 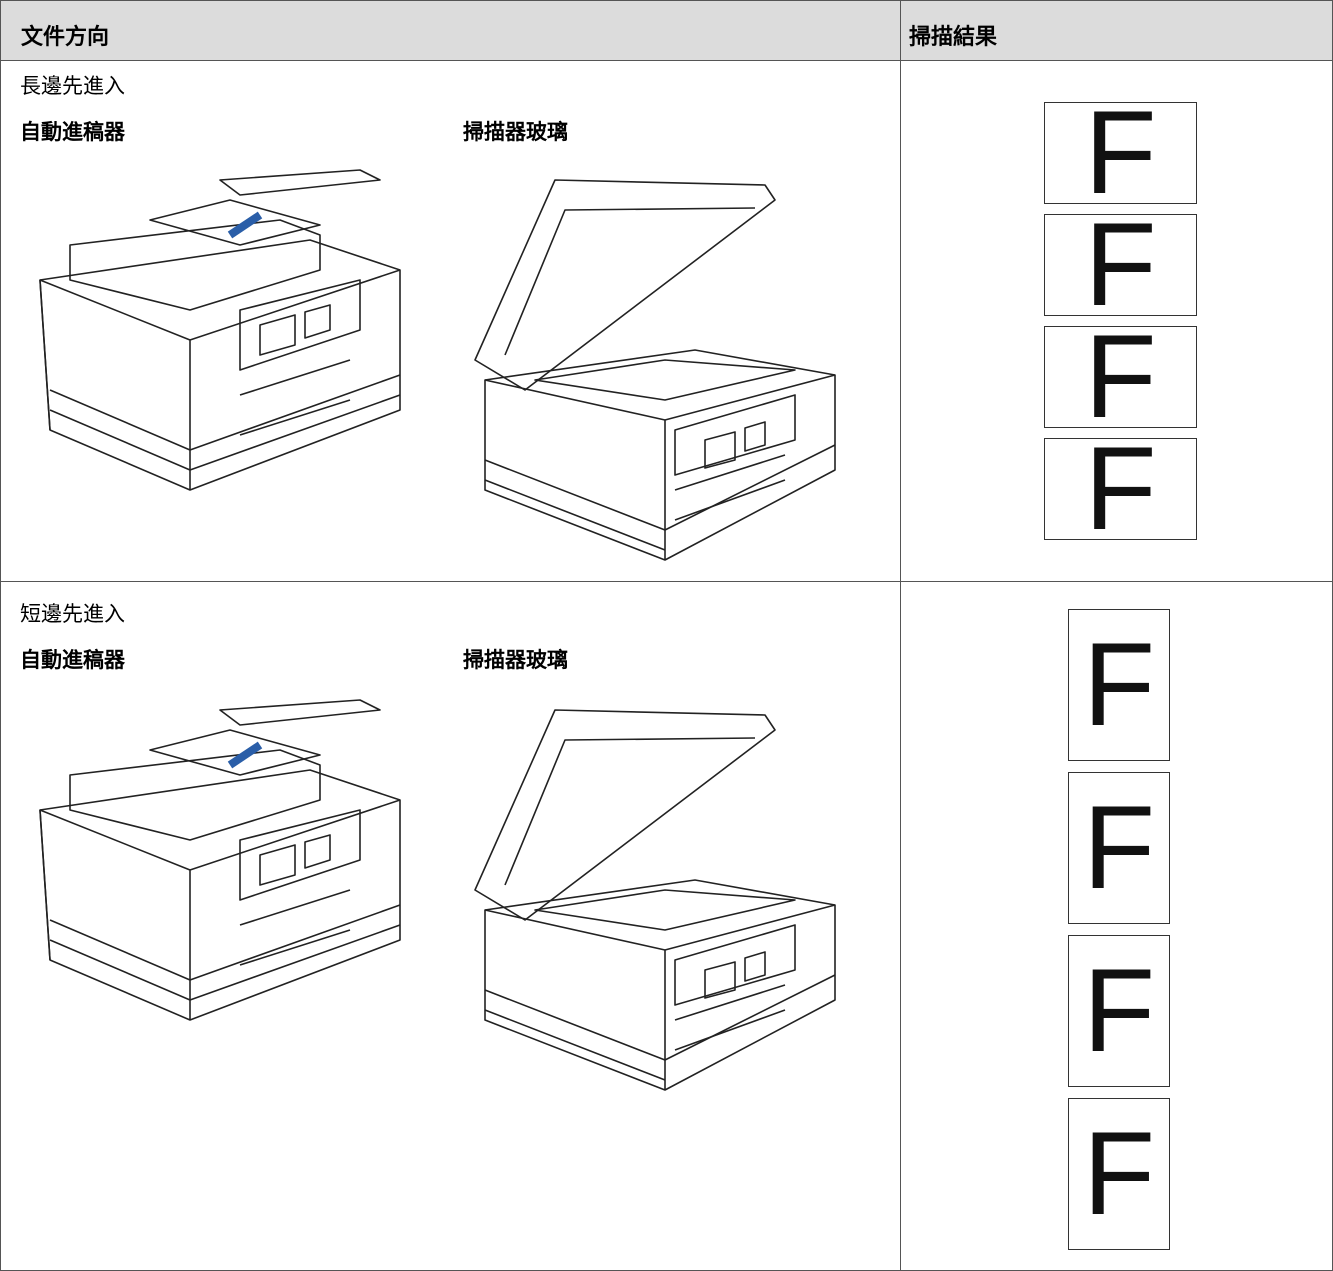 What do you see at coordinates (953, 37) in the screenshot?
I see `header-text: 掃描結果` at bounding box center [953, 37].